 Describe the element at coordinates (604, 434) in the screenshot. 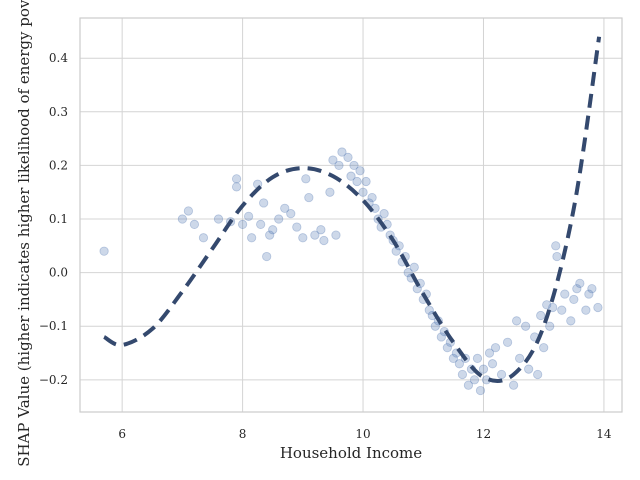

I see `x-tick-label: 14` at that location.